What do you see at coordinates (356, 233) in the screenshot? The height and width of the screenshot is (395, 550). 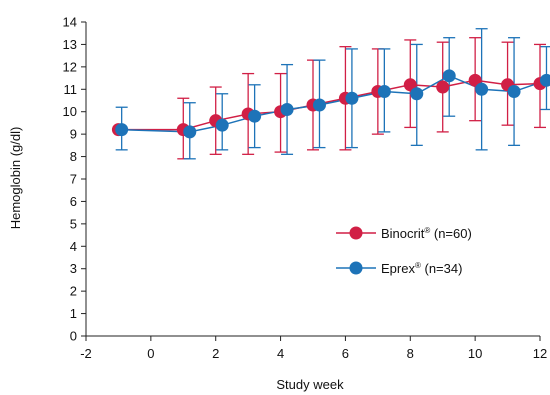 I see `binocrit-legend-marker` at bounding box center [356, 233].